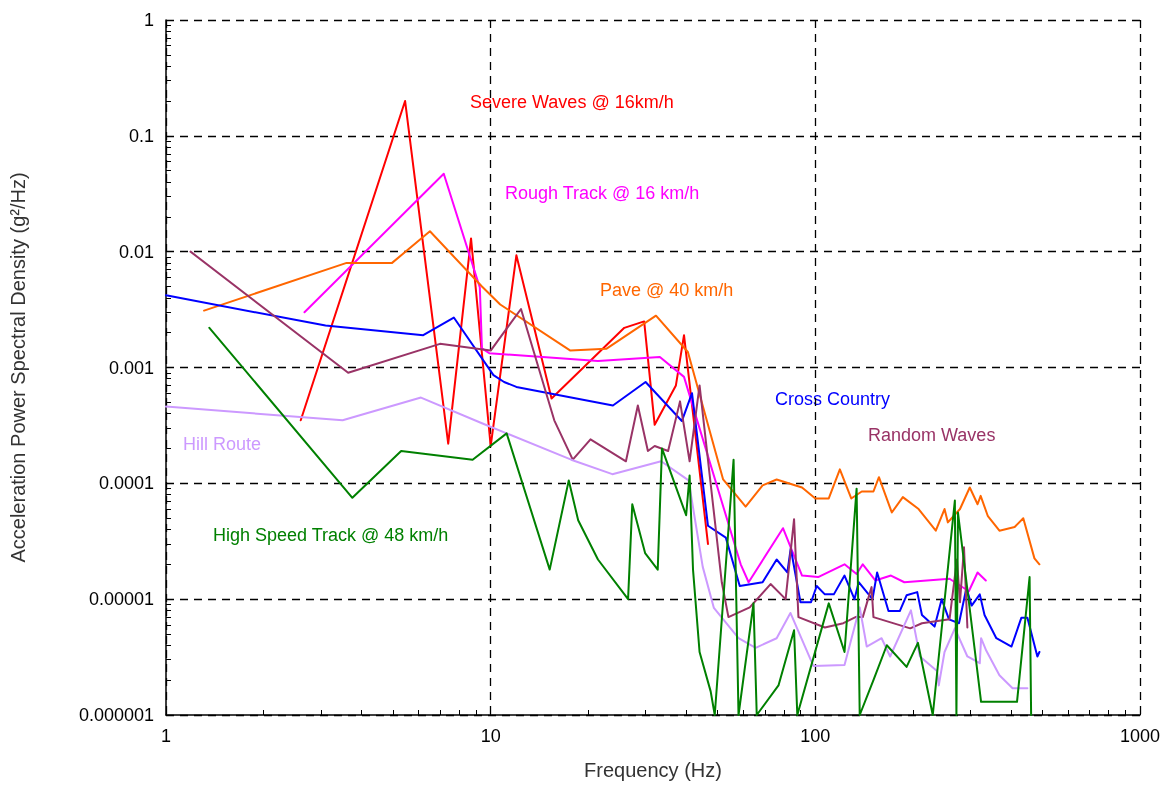 The width and height of the screenshot is (1175, 812). I want to click on y-tick-label: 0.1, so click(141, 135).